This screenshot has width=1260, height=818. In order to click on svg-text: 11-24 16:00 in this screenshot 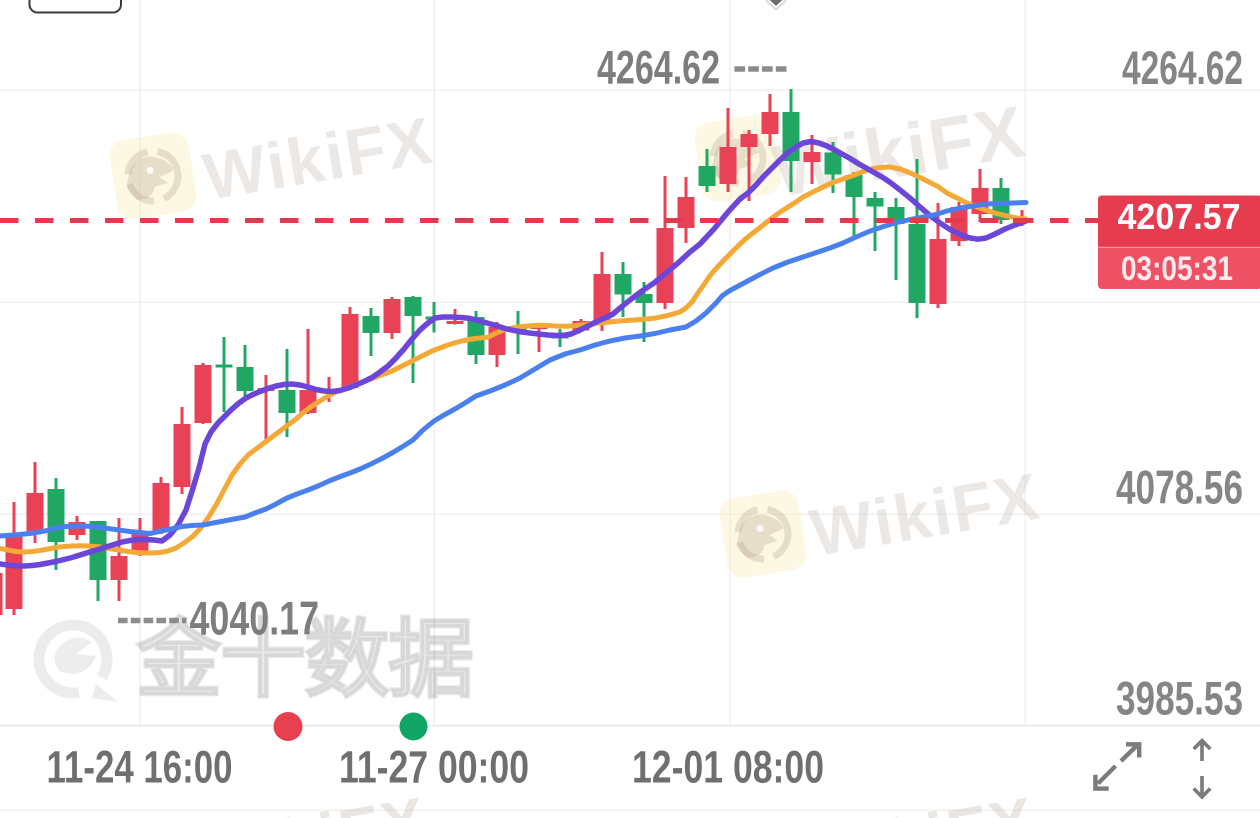, I will do `click(140, 767)`.